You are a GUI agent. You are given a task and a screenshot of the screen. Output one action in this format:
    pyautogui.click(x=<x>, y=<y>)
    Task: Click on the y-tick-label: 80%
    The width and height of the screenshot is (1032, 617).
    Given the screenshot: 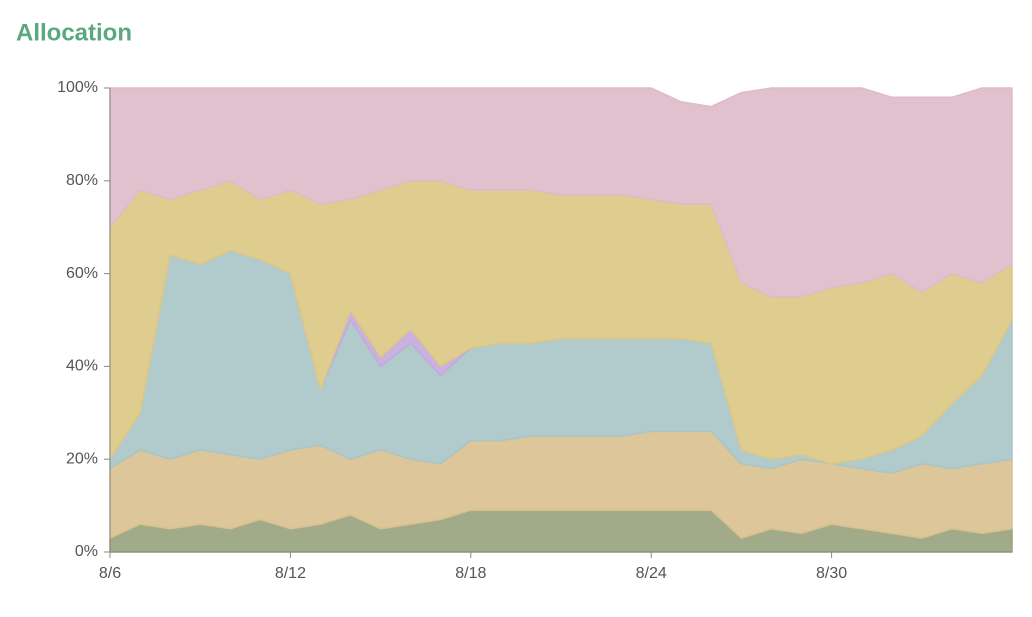 What is the action you would take?
    pyautogui.click(x=82, y=180)
    